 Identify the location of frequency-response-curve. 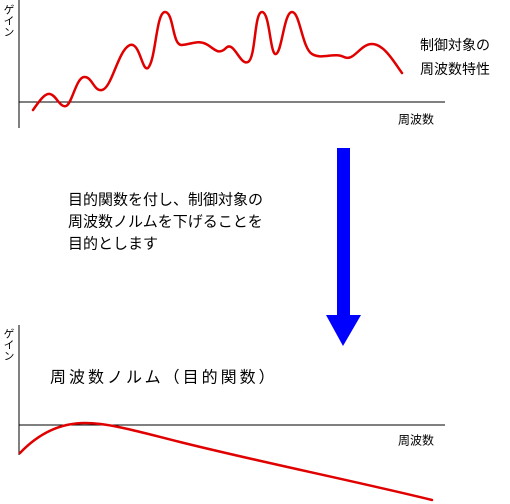
(217, 61).